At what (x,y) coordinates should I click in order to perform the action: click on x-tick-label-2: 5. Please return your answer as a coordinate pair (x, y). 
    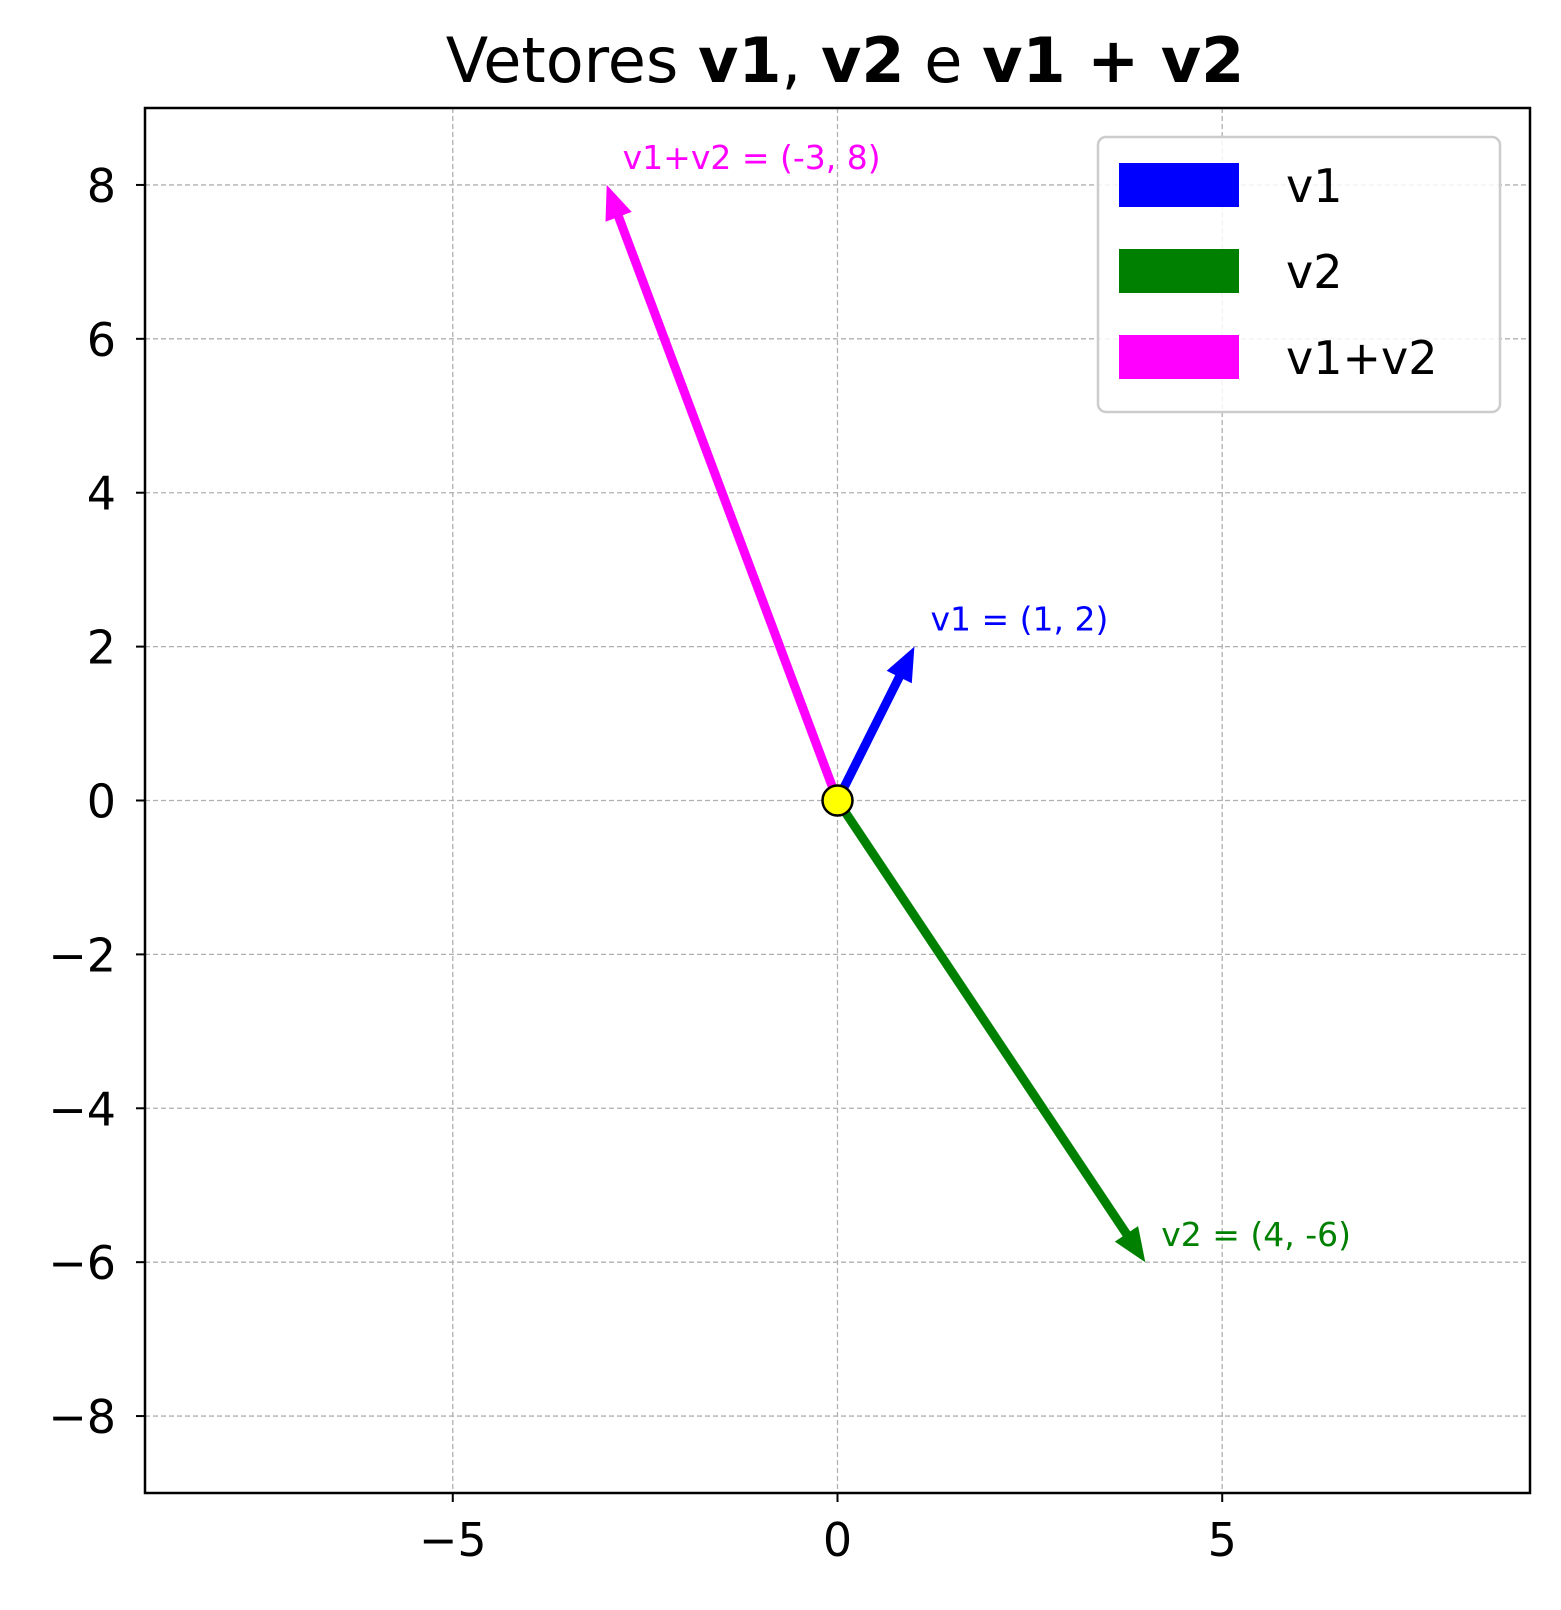
    Looking at the image, I should click on (1222, 1540).